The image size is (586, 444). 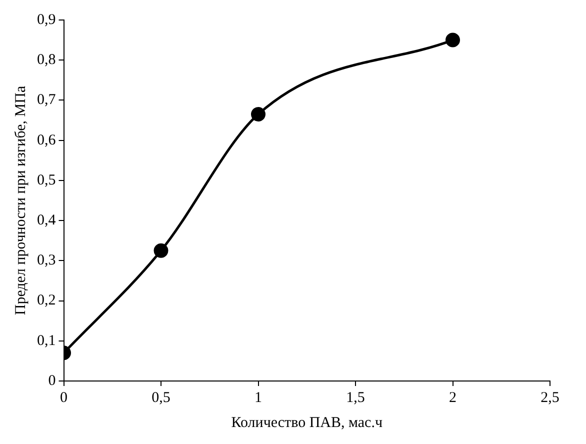 What do you see at coordinates (52, 380) in the screenshot?
I see `y-tick-label: 0` at bounding box center [52, 380].